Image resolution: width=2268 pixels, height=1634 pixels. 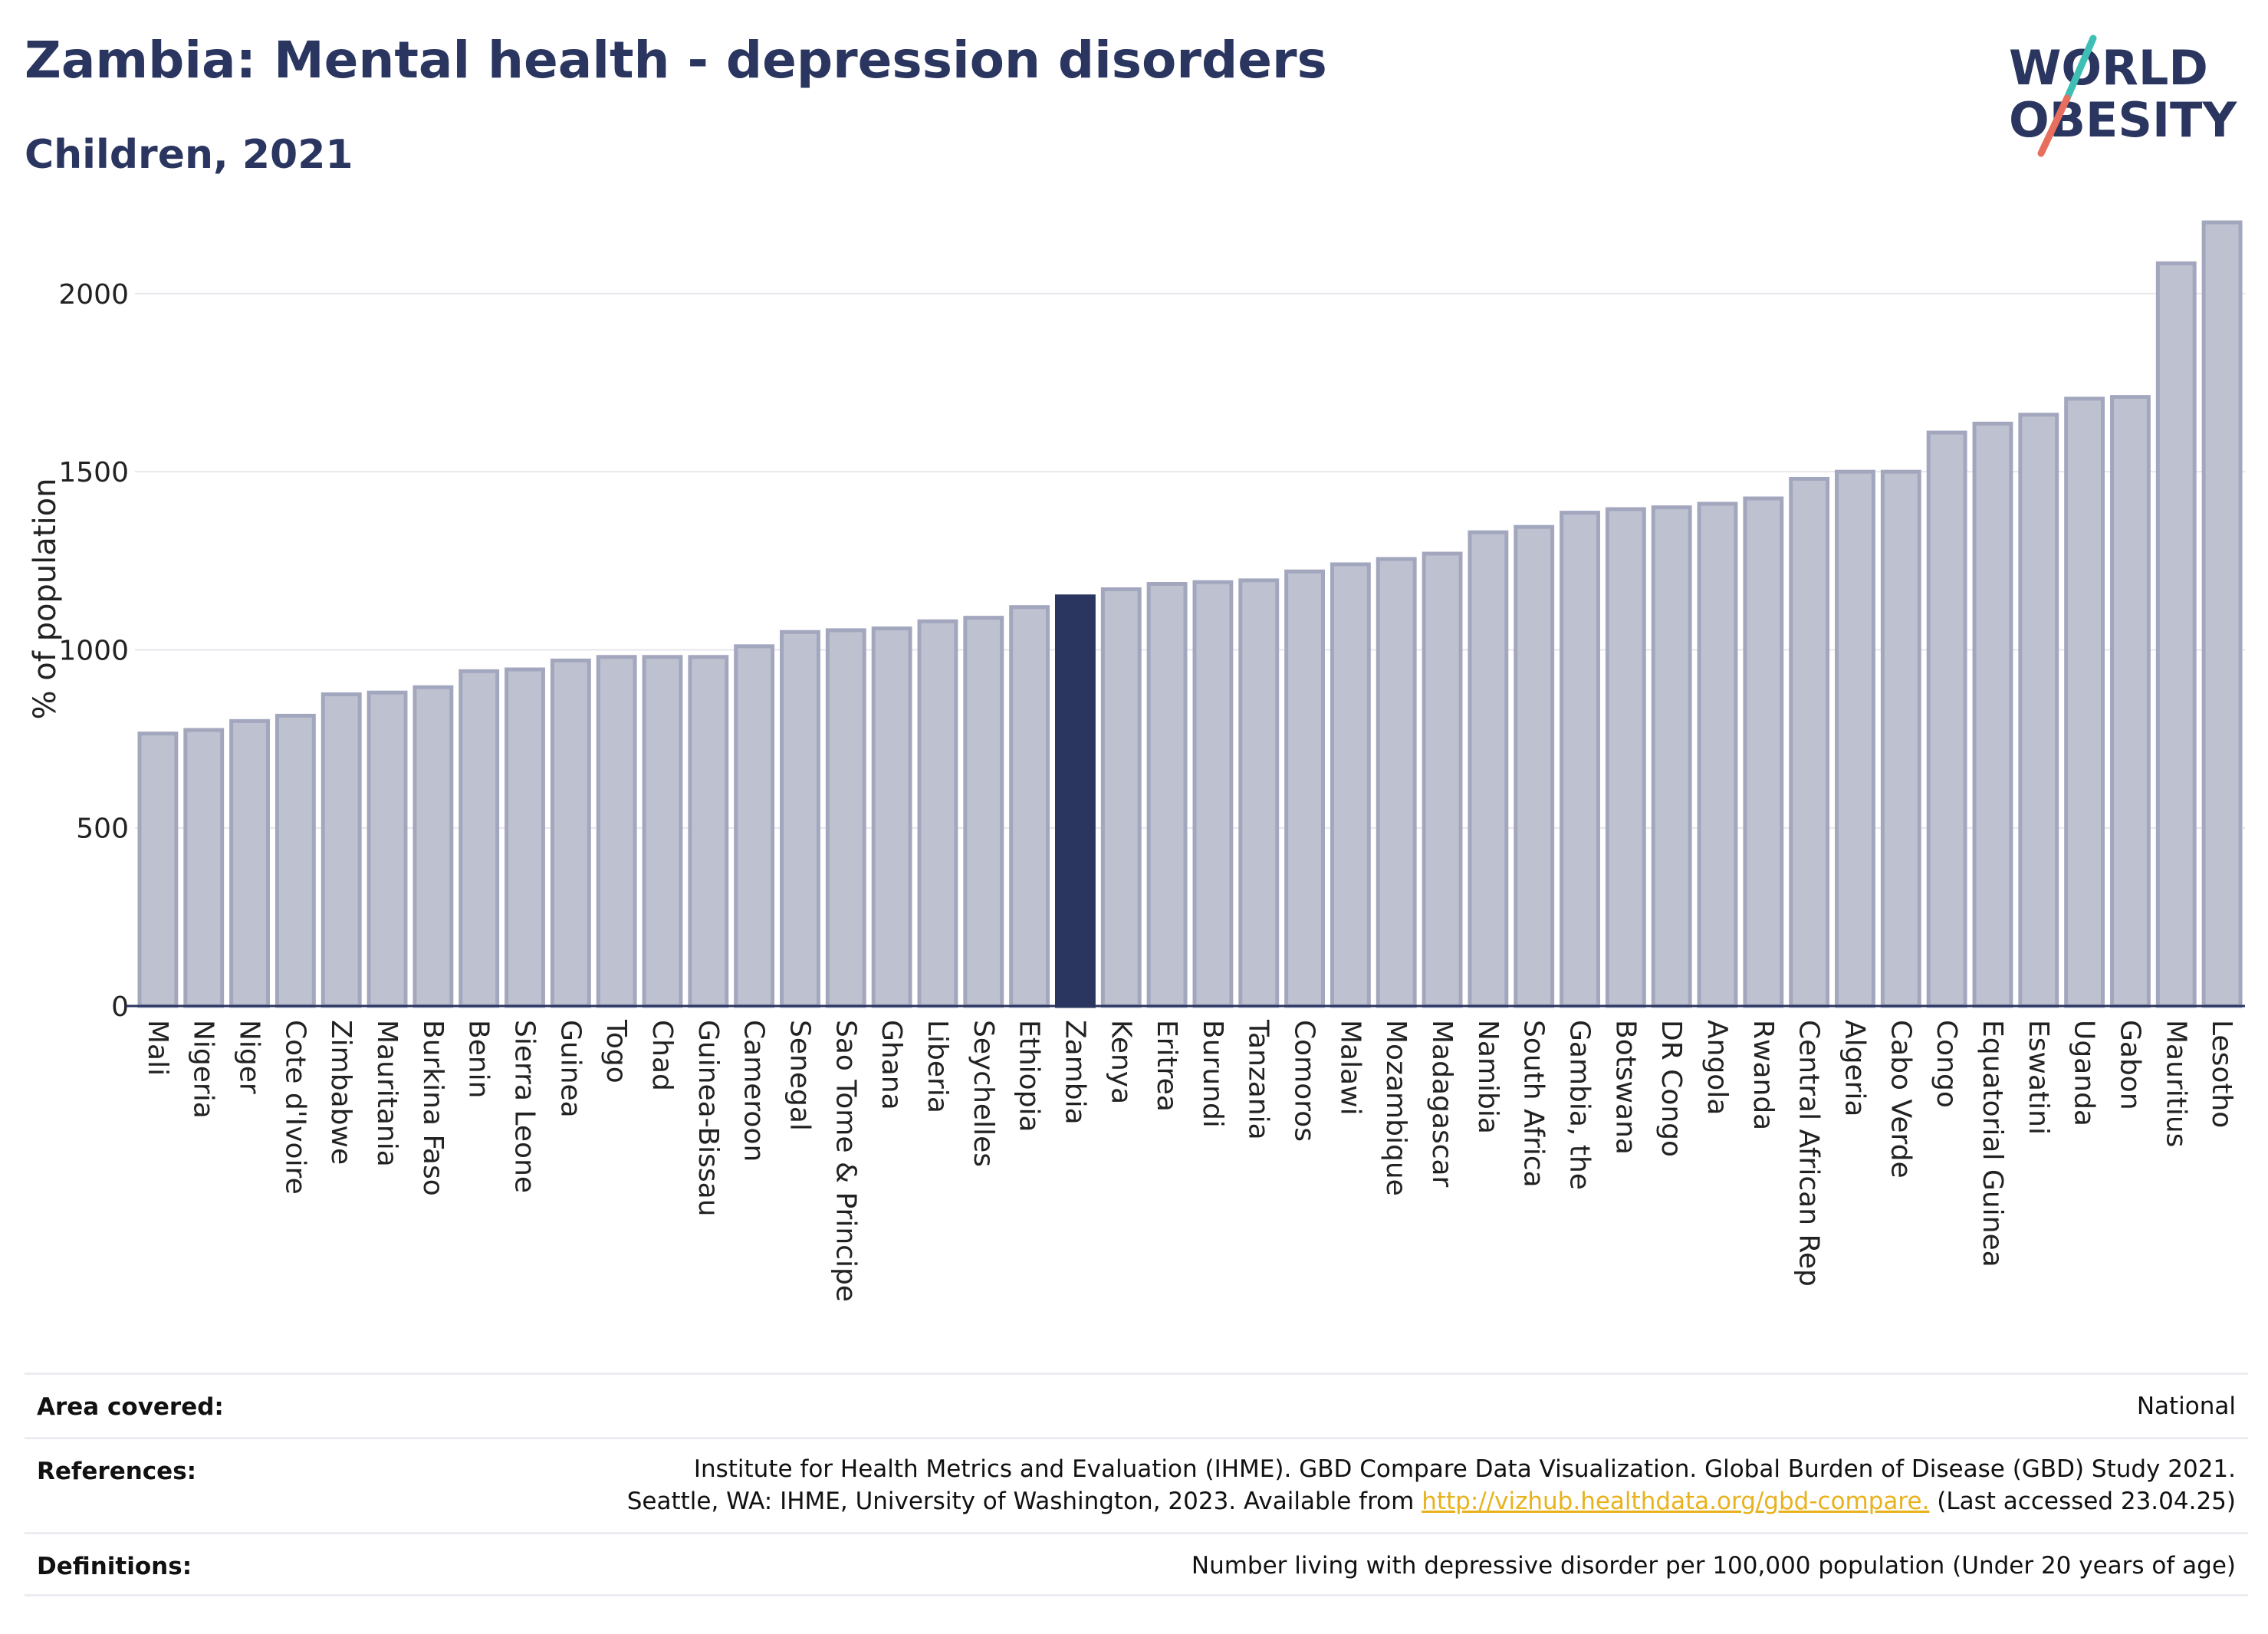 I want to click on y-tick-label: 0, so click(x=120, y=1007).